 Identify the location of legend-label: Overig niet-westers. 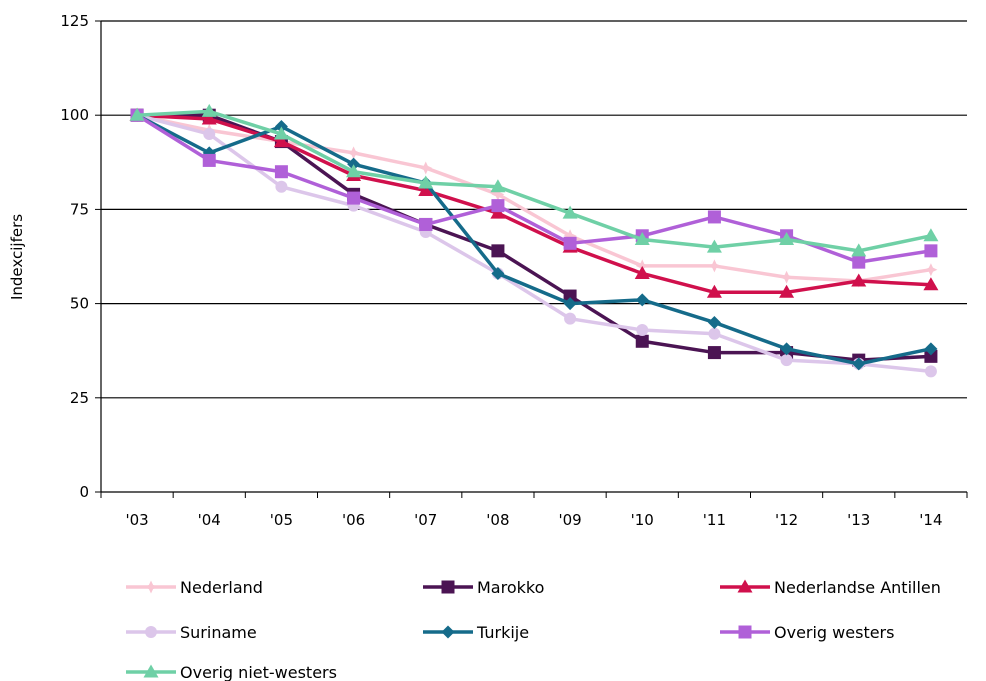
(258, 672).